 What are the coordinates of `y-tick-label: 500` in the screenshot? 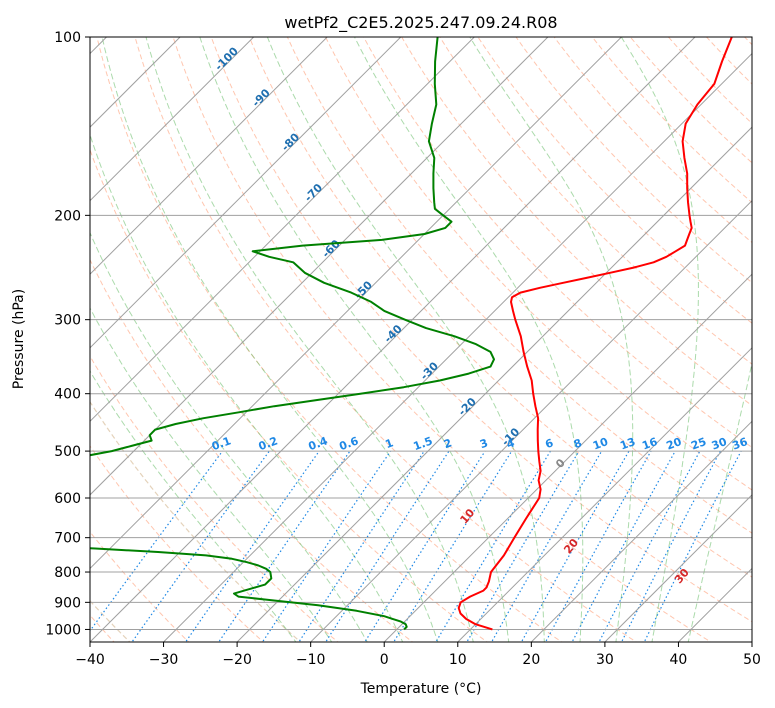 It's located at (67, 452).